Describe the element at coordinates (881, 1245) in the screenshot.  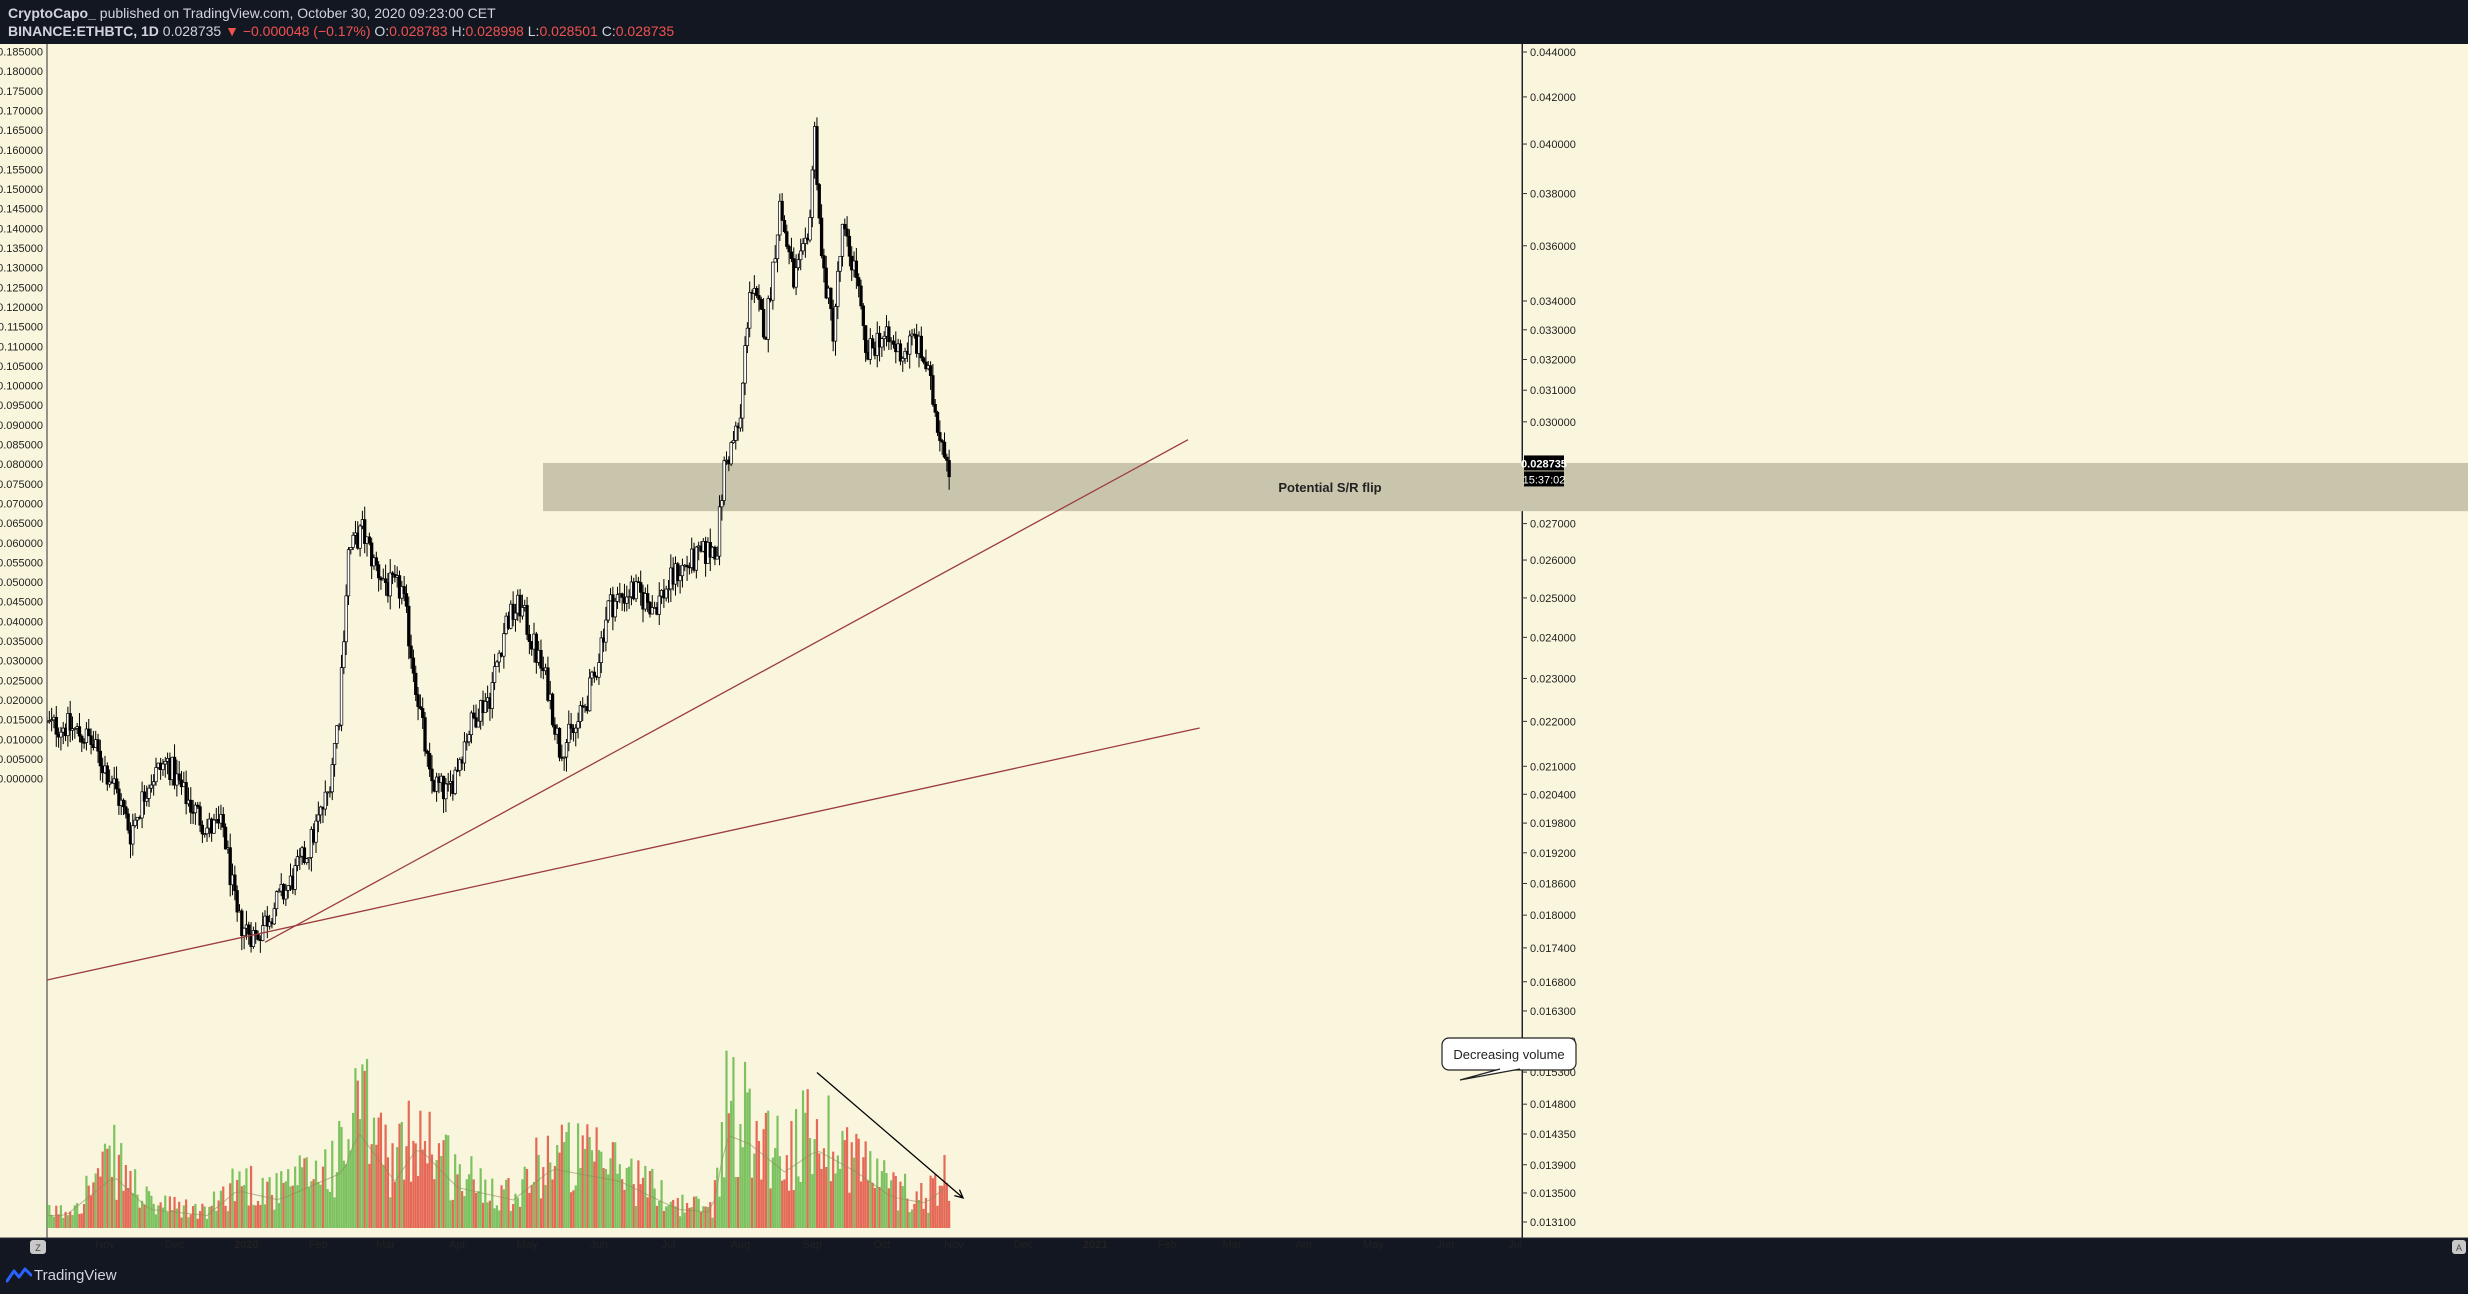
I see `time-axis-label: Oct` at that location.